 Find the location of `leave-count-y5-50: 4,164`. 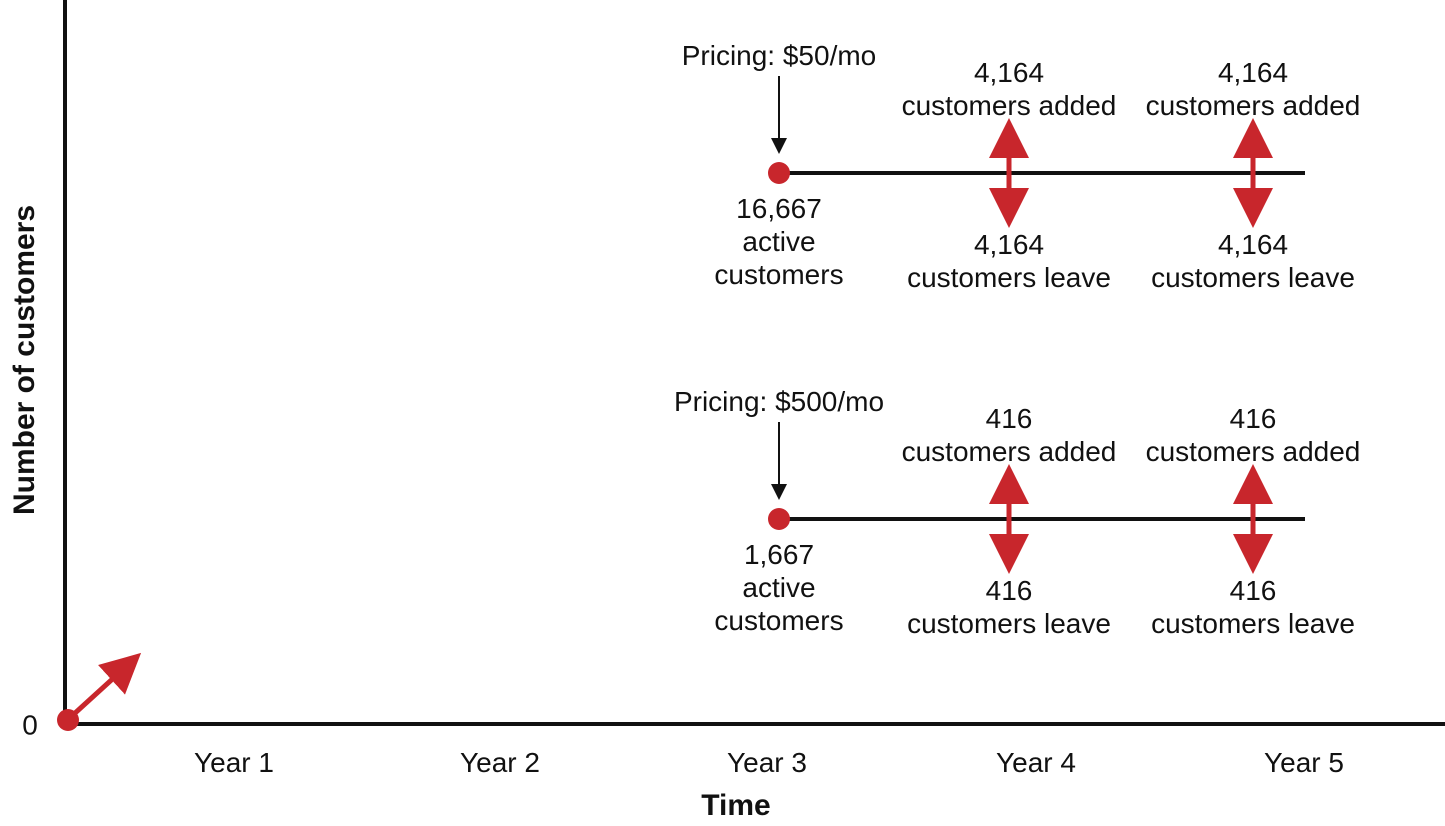

leave-count-y5-50: 4,164 is located at coordinates (1253, 244).